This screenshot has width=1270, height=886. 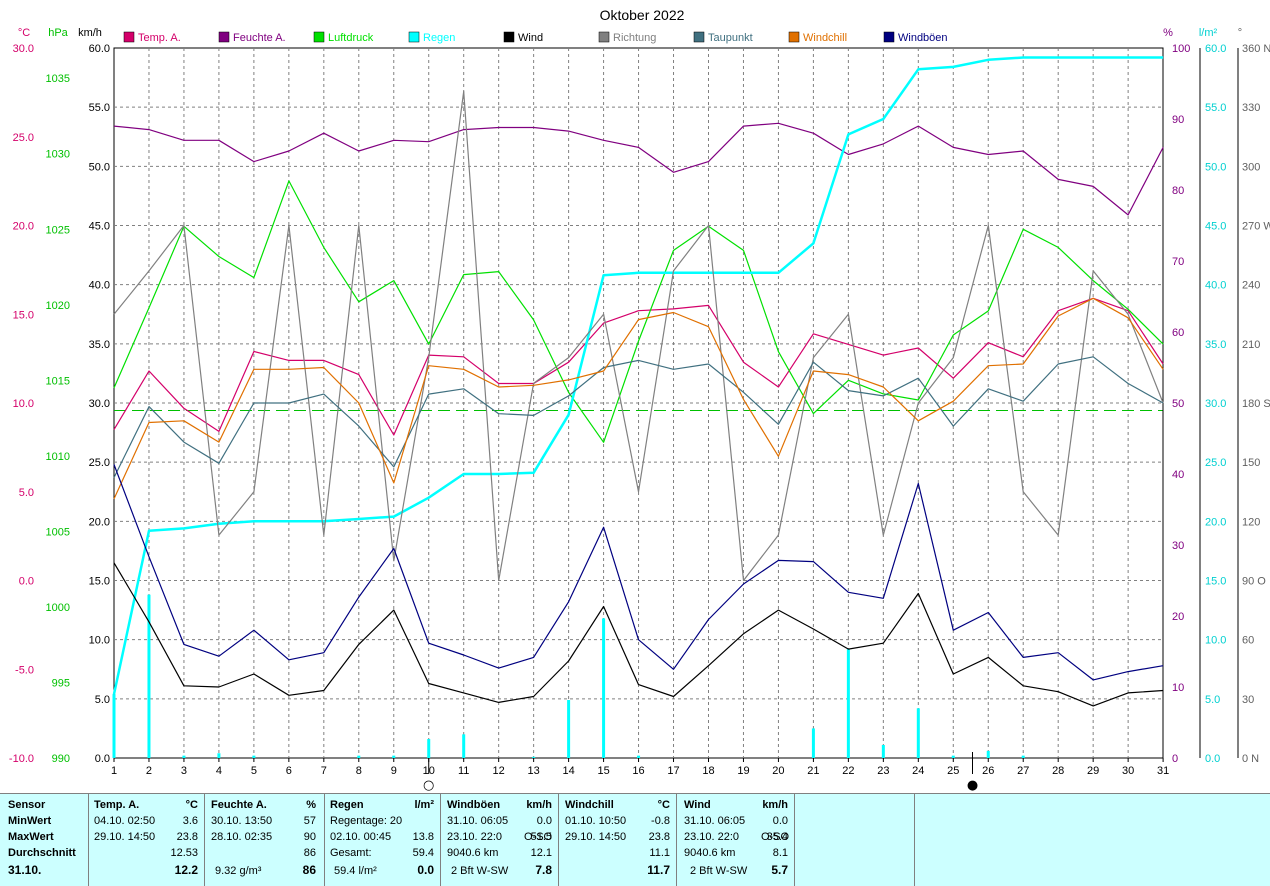 What do you see at coordinates (58, 381) in the screenshot?
I see `tick-label-hpa: 1015` at bounding box center [58, 381].